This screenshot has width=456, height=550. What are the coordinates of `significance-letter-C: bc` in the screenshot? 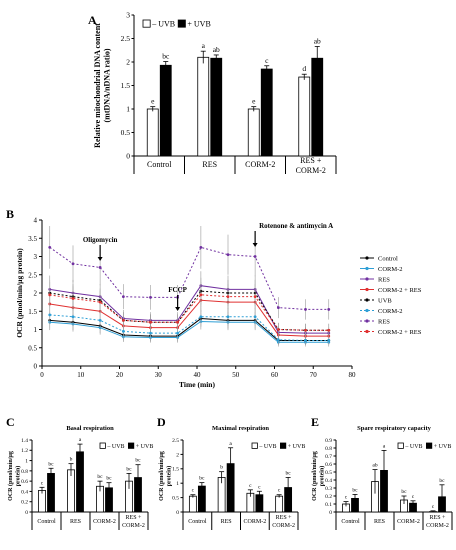 It's located at (109, 479).